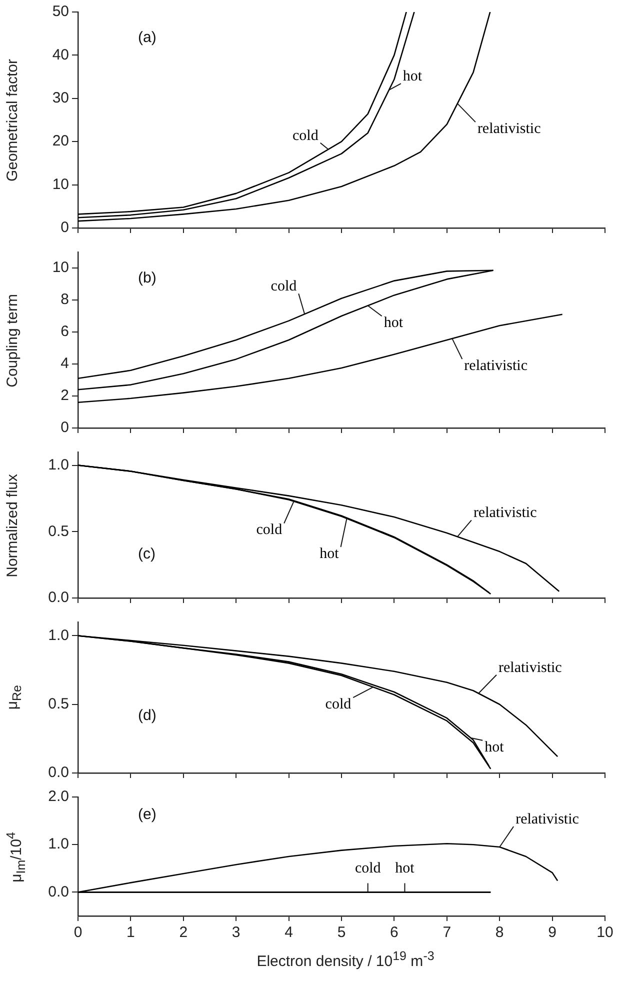 This screenshot has width=621, height=996. Describe the element at coordinates (64, 331) in the screenshot. I see `y-tick-label: 6` at that location.